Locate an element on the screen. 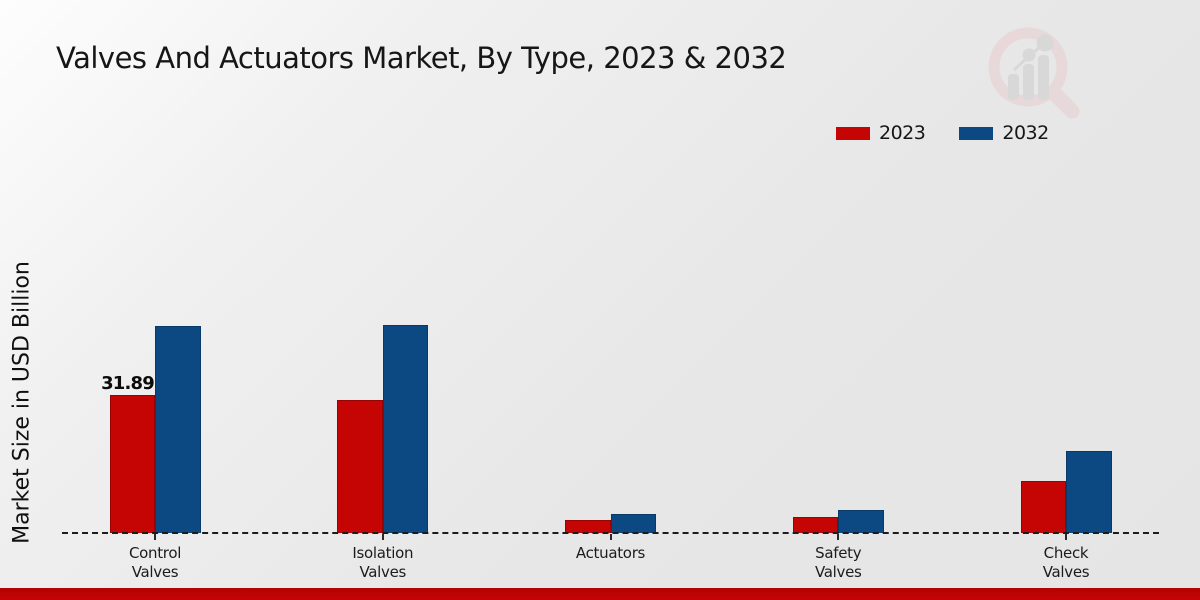 Image resolution: width=1200 pixels, height=600 pixels. bar-2023-check-valves is located at coordinates (1043, 506).